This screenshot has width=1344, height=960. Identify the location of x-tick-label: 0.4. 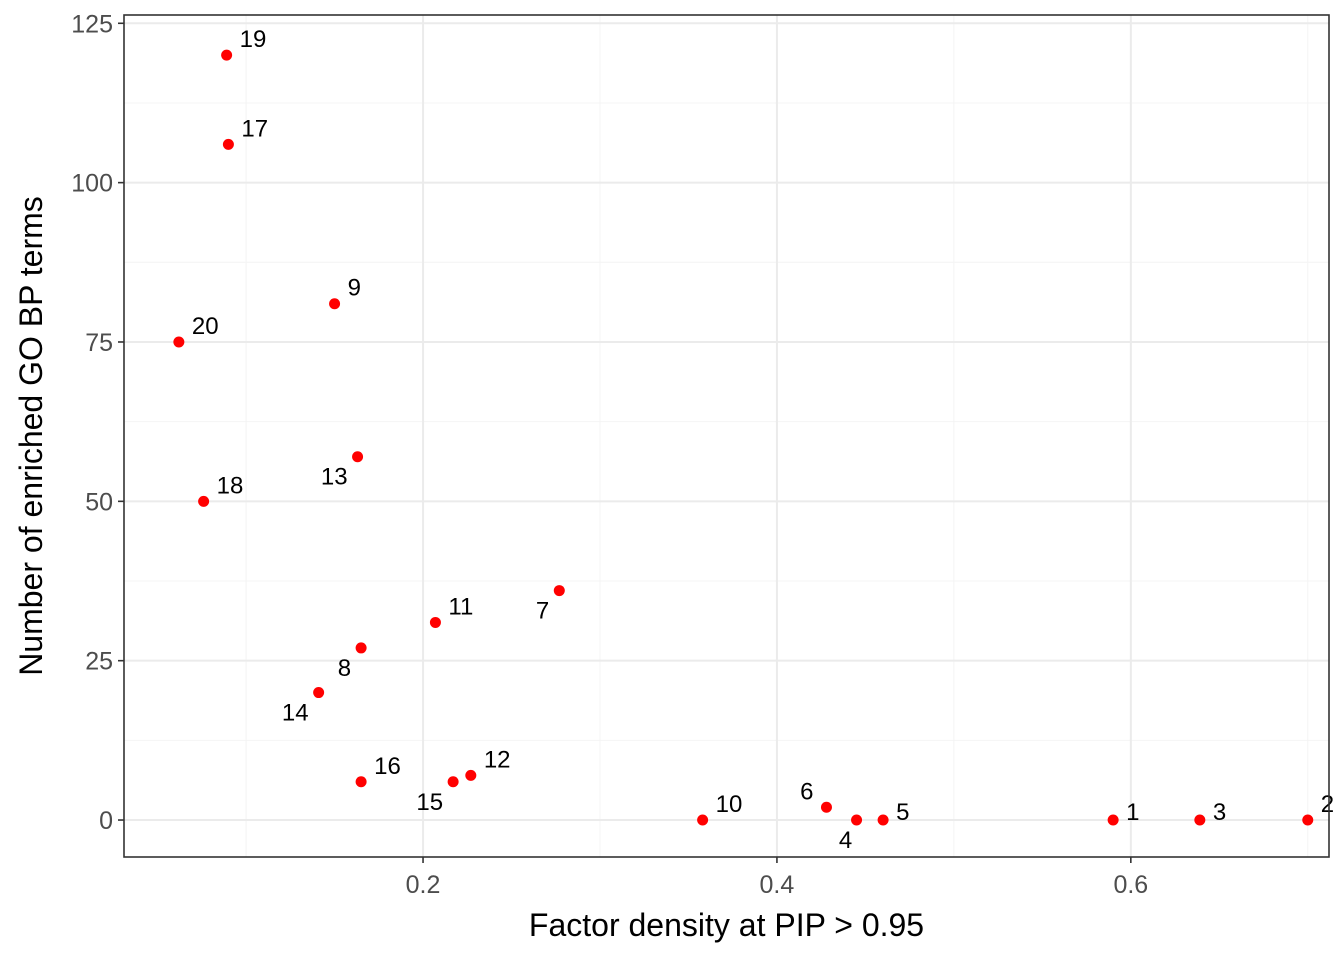
(777, 885).